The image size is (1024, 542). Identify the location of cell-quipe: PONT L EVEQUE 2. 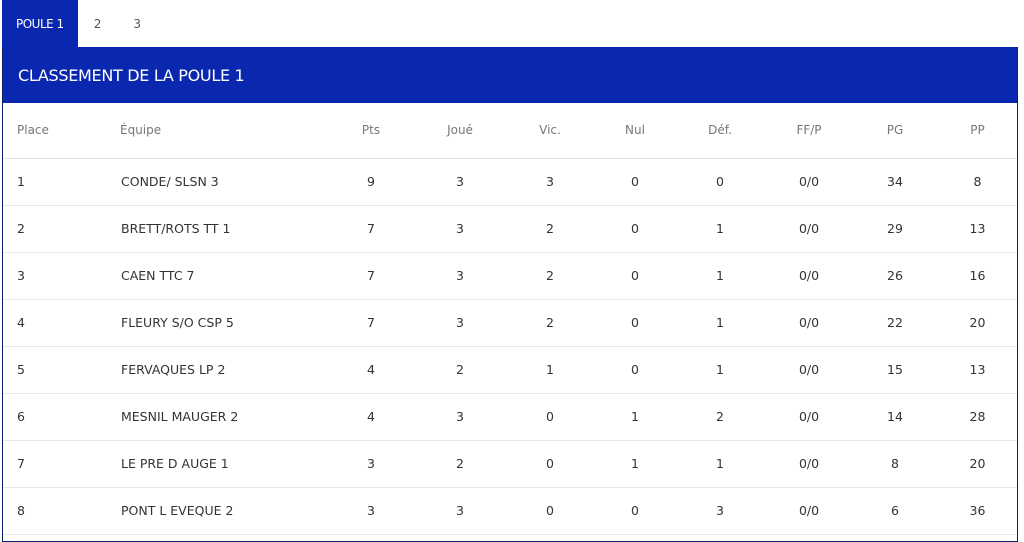
(216, 511).